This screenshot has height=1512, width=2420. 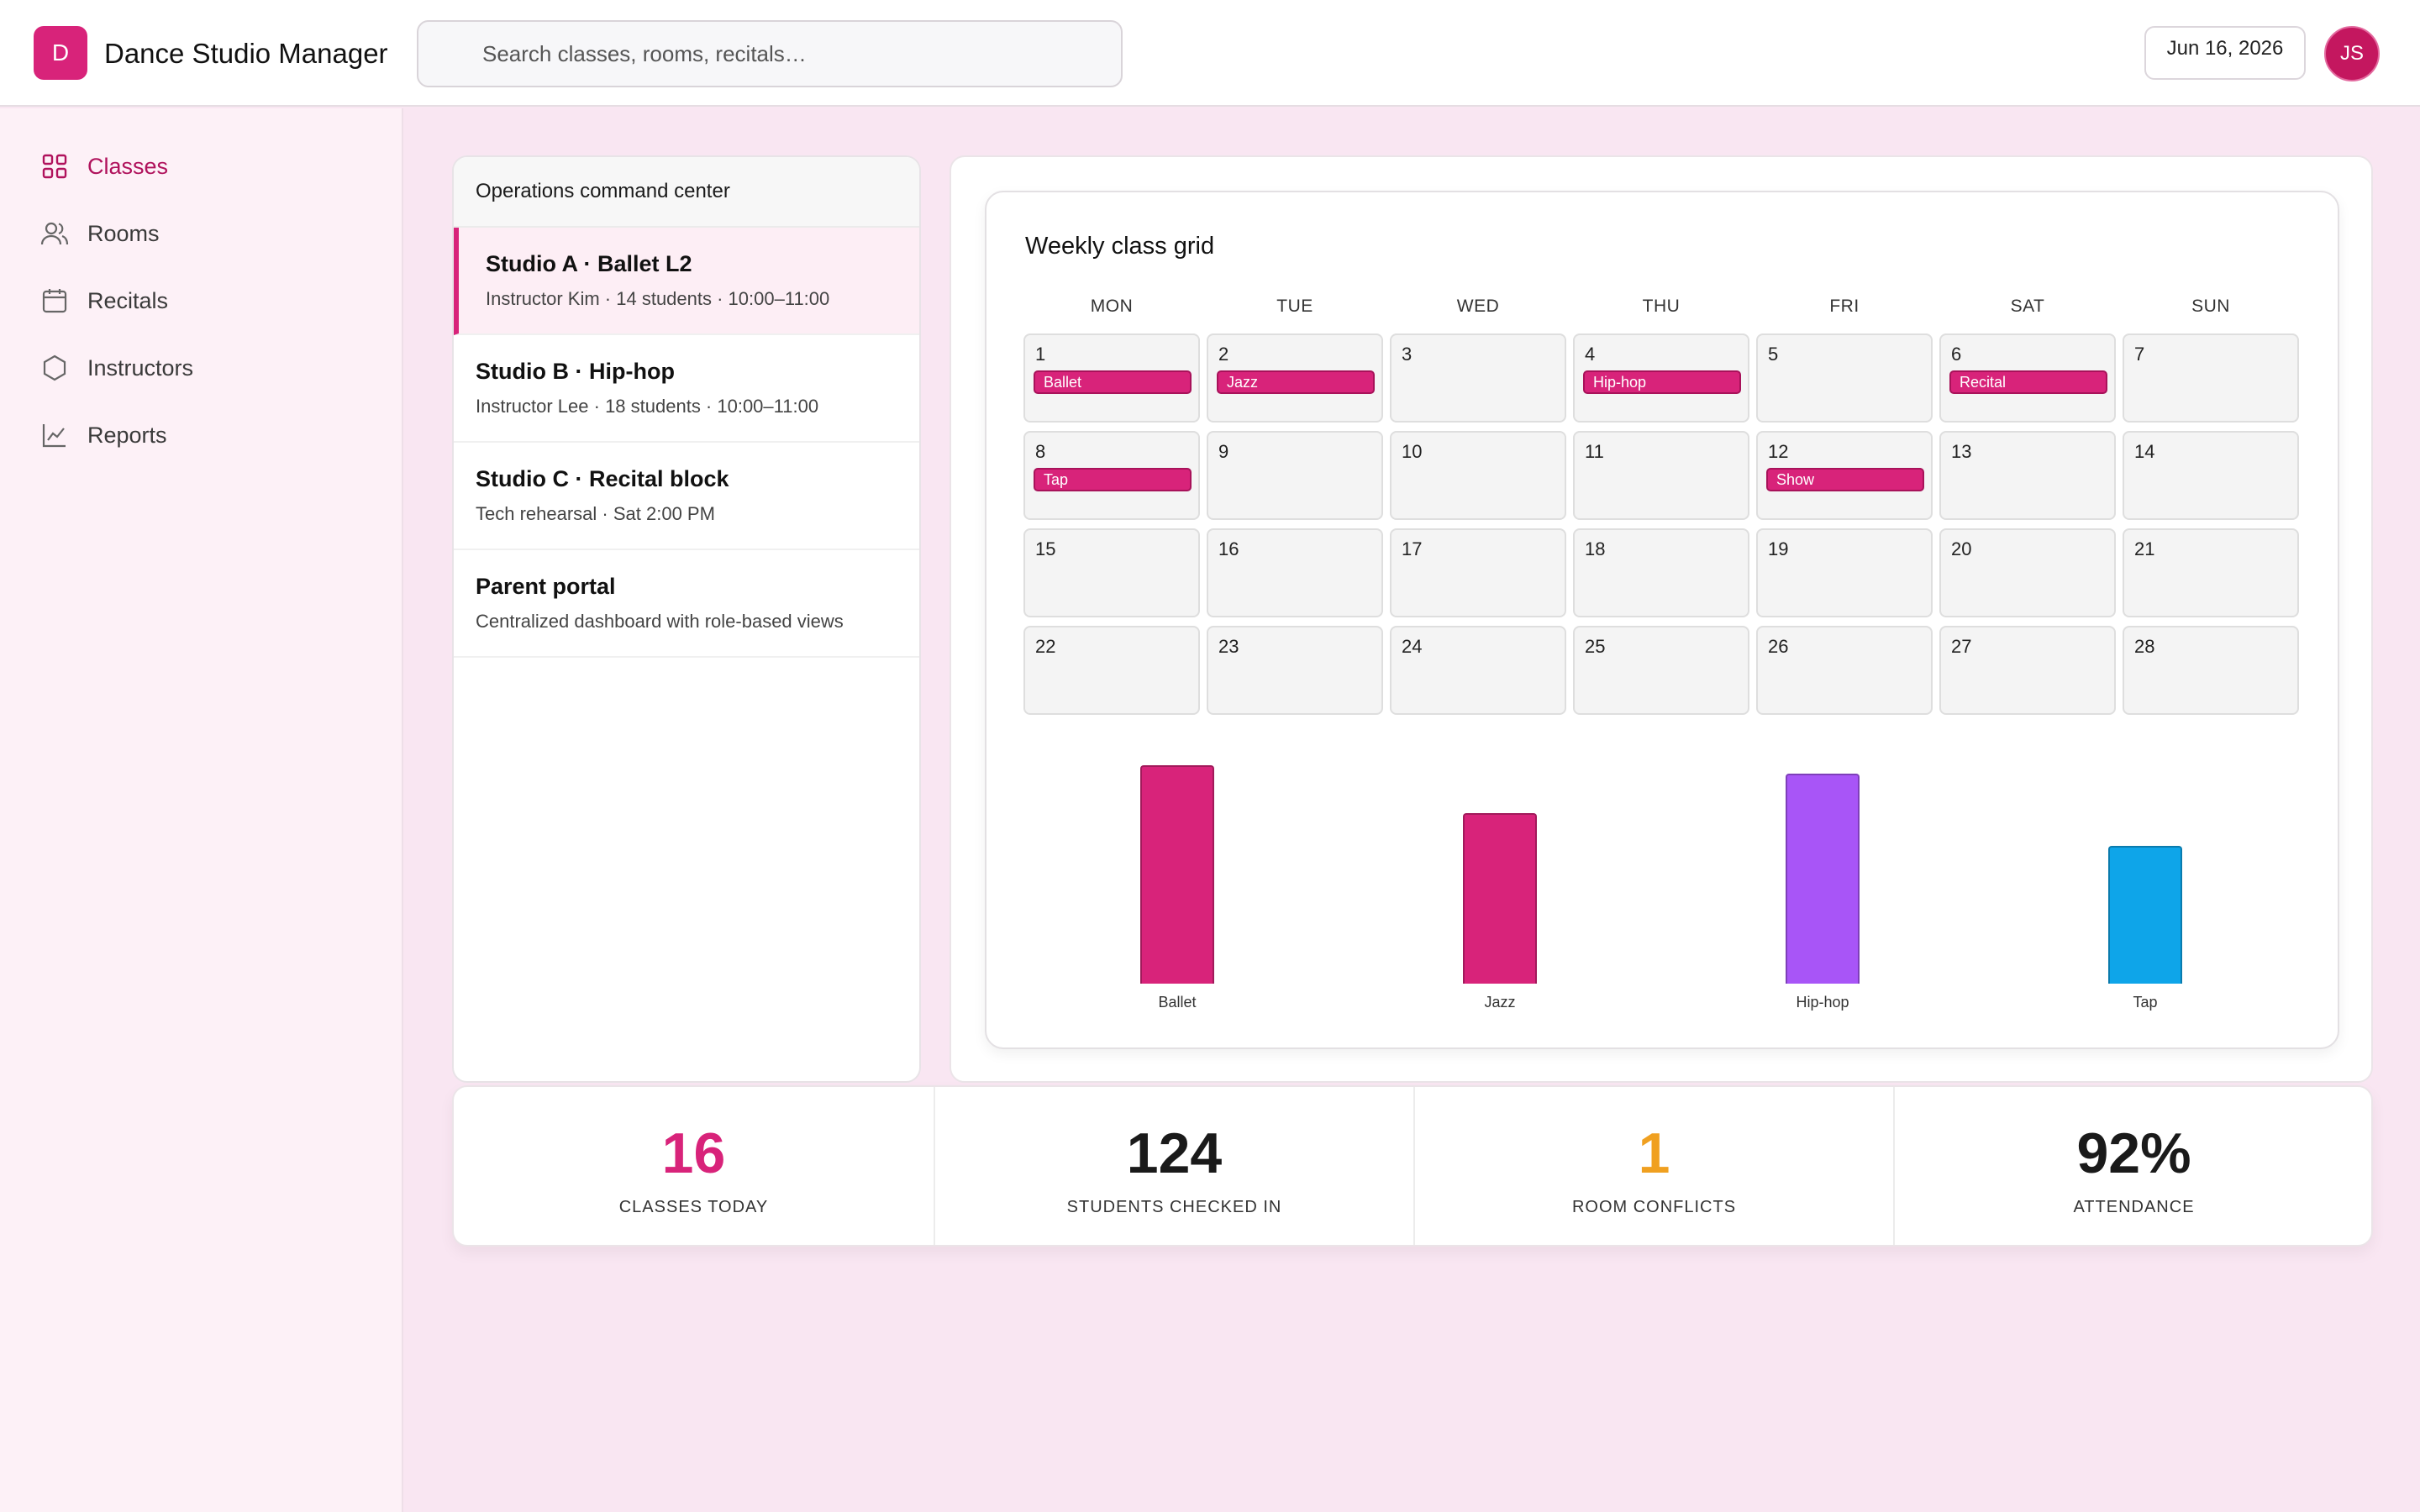 I want to click on bar-tap, so click(x=2145, y=915).